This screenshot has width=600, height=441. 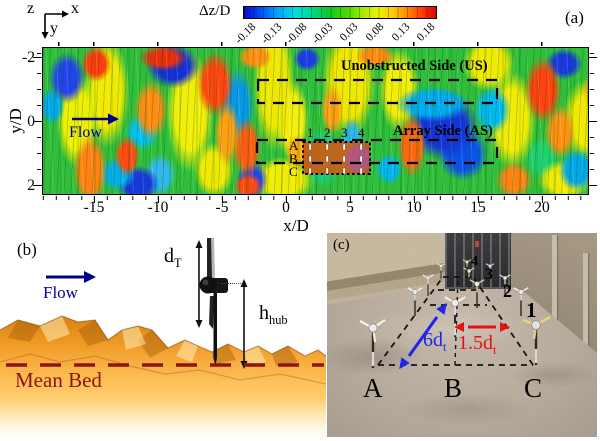 I want to click on triad-y-label: y, so click(x=54, y=28).